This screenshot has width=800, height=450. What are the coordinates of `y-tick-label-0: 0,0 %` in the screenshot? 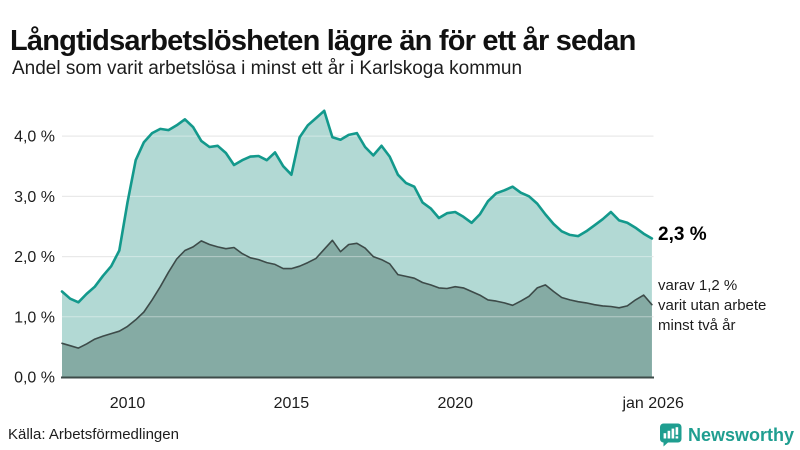 It's located at (34, 378).